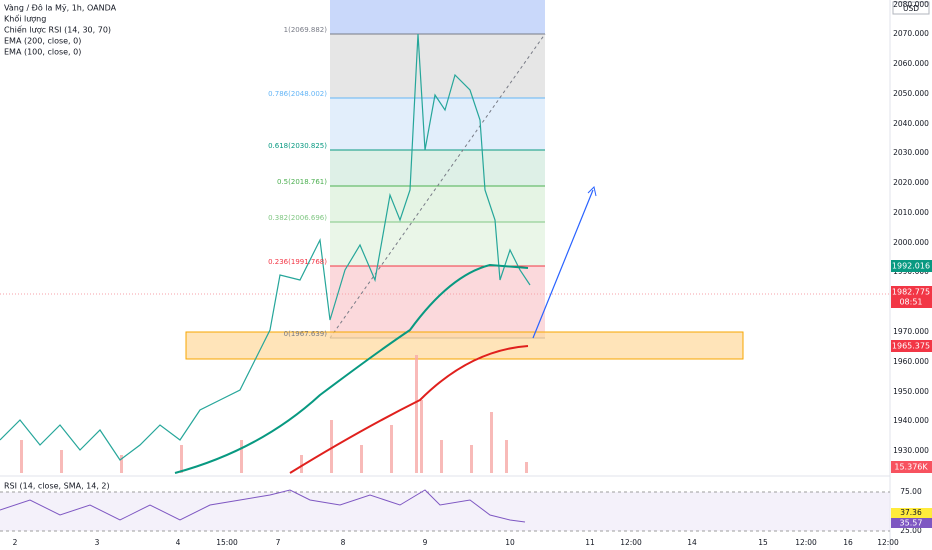 This screenshot has width=932, height=550. Describe the element at coordinates (263, 506) in the screenshot. I see `rsi-line` at that location.